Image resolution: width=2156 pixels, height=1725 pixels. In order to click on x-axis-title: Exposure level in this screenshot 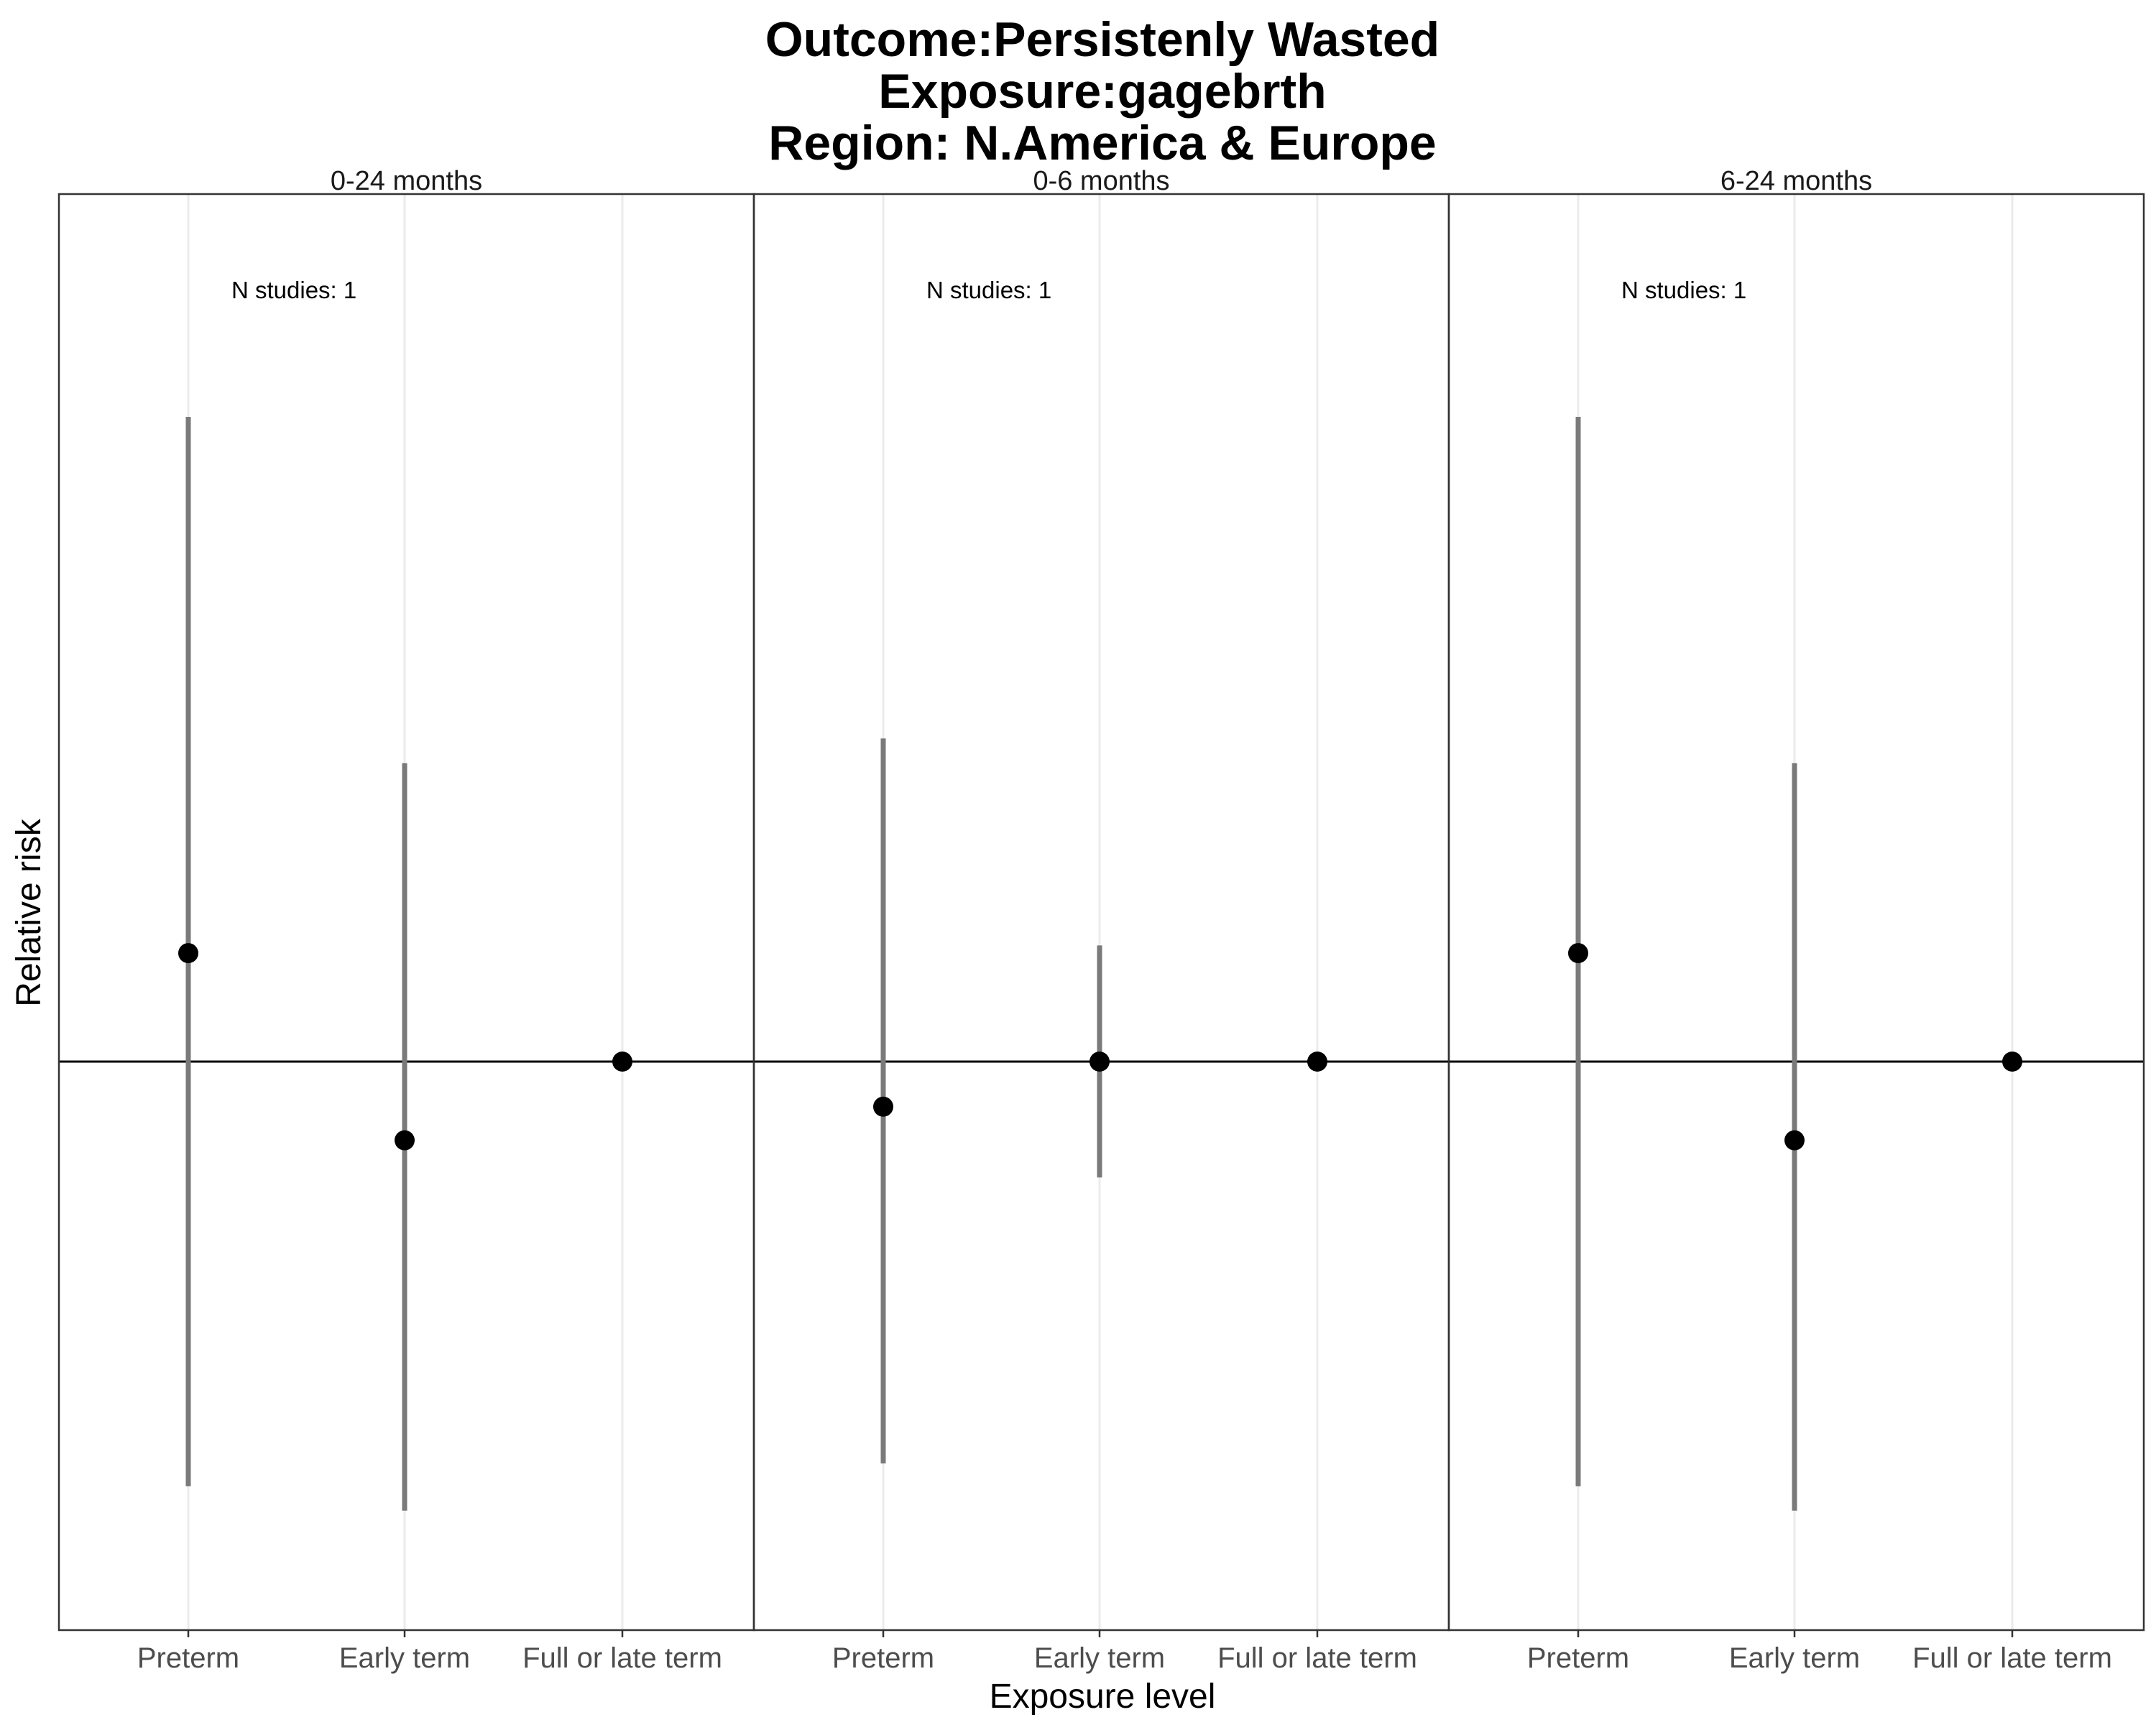, I will do `click(1103, 1697)`.